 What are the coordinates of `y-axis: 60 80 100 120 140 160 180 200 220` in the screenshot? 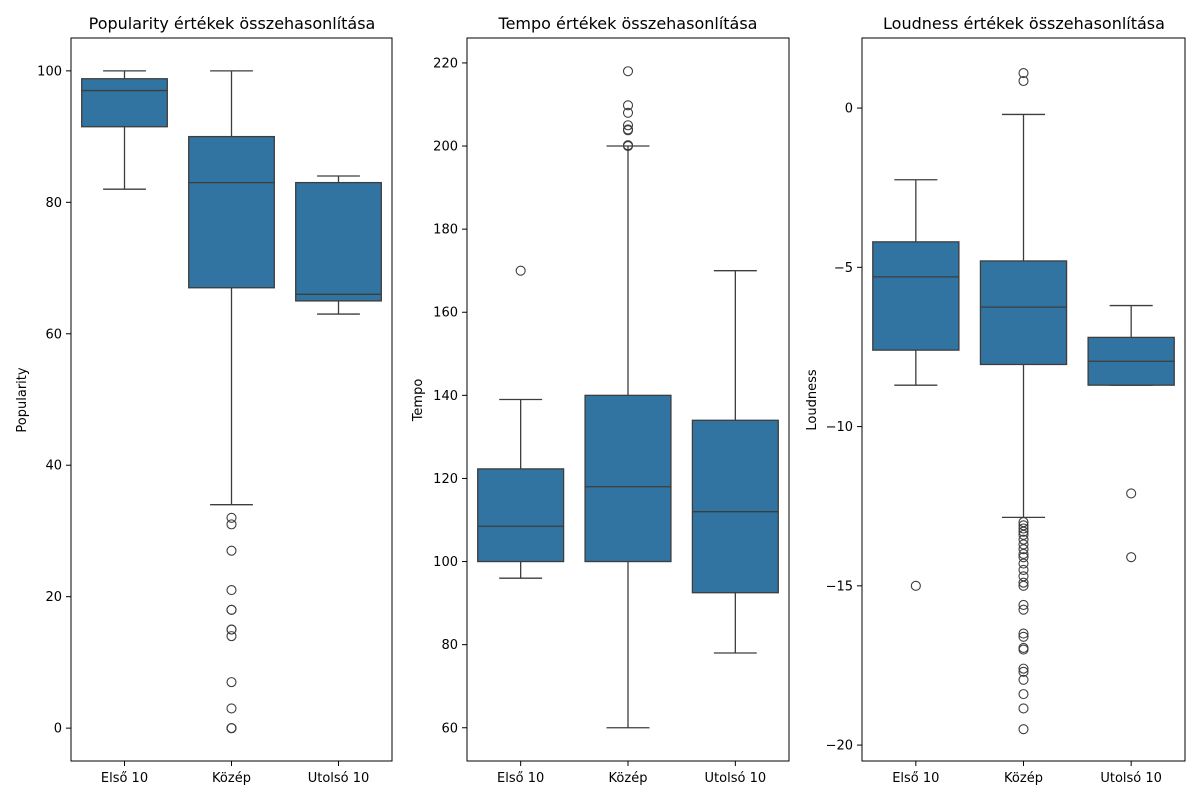 It's located at (450, 396).